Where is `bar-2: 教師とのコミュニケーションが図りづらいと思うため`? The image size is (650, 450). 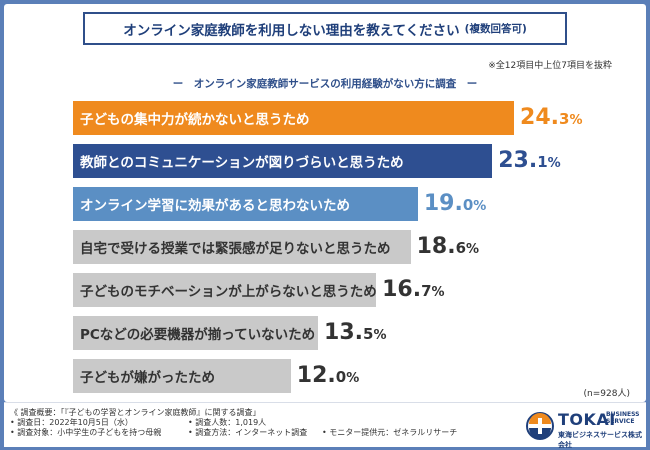 bar-2: 教師とのコミュニケーションが図りづらいと思うため is located at coordinates (283, 161).